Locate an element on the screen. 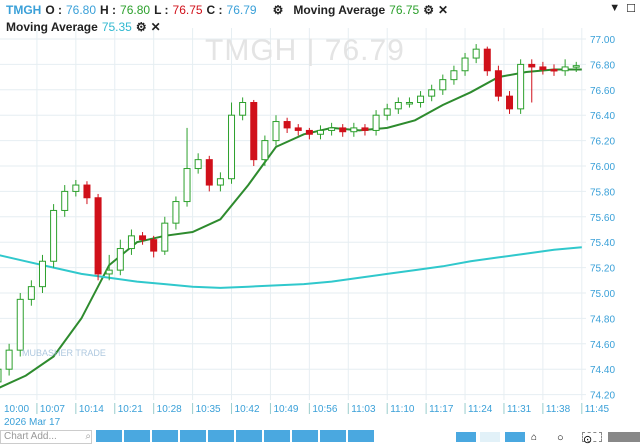  x-tick-label: 11:31 is located at coordinates (519, 409).